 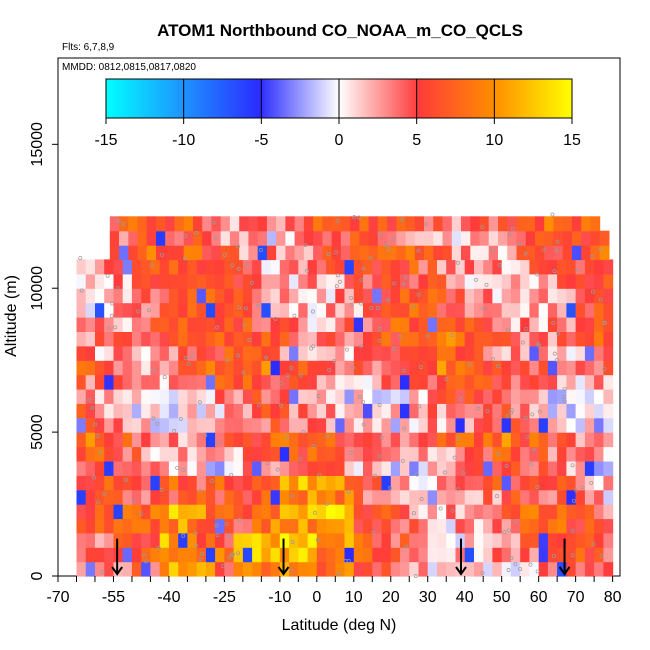 I want to click on flight-arrows, so click(x=341, y=557).